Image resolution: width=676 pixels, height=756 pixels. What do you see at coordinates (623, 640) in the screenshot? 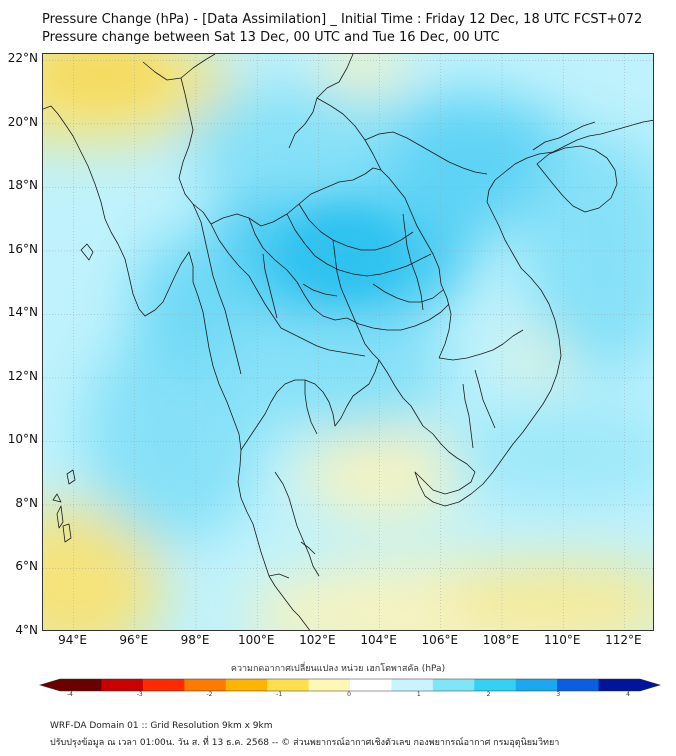
I see `lon-tick-label: 112°E` at bounding box center [623, 640].